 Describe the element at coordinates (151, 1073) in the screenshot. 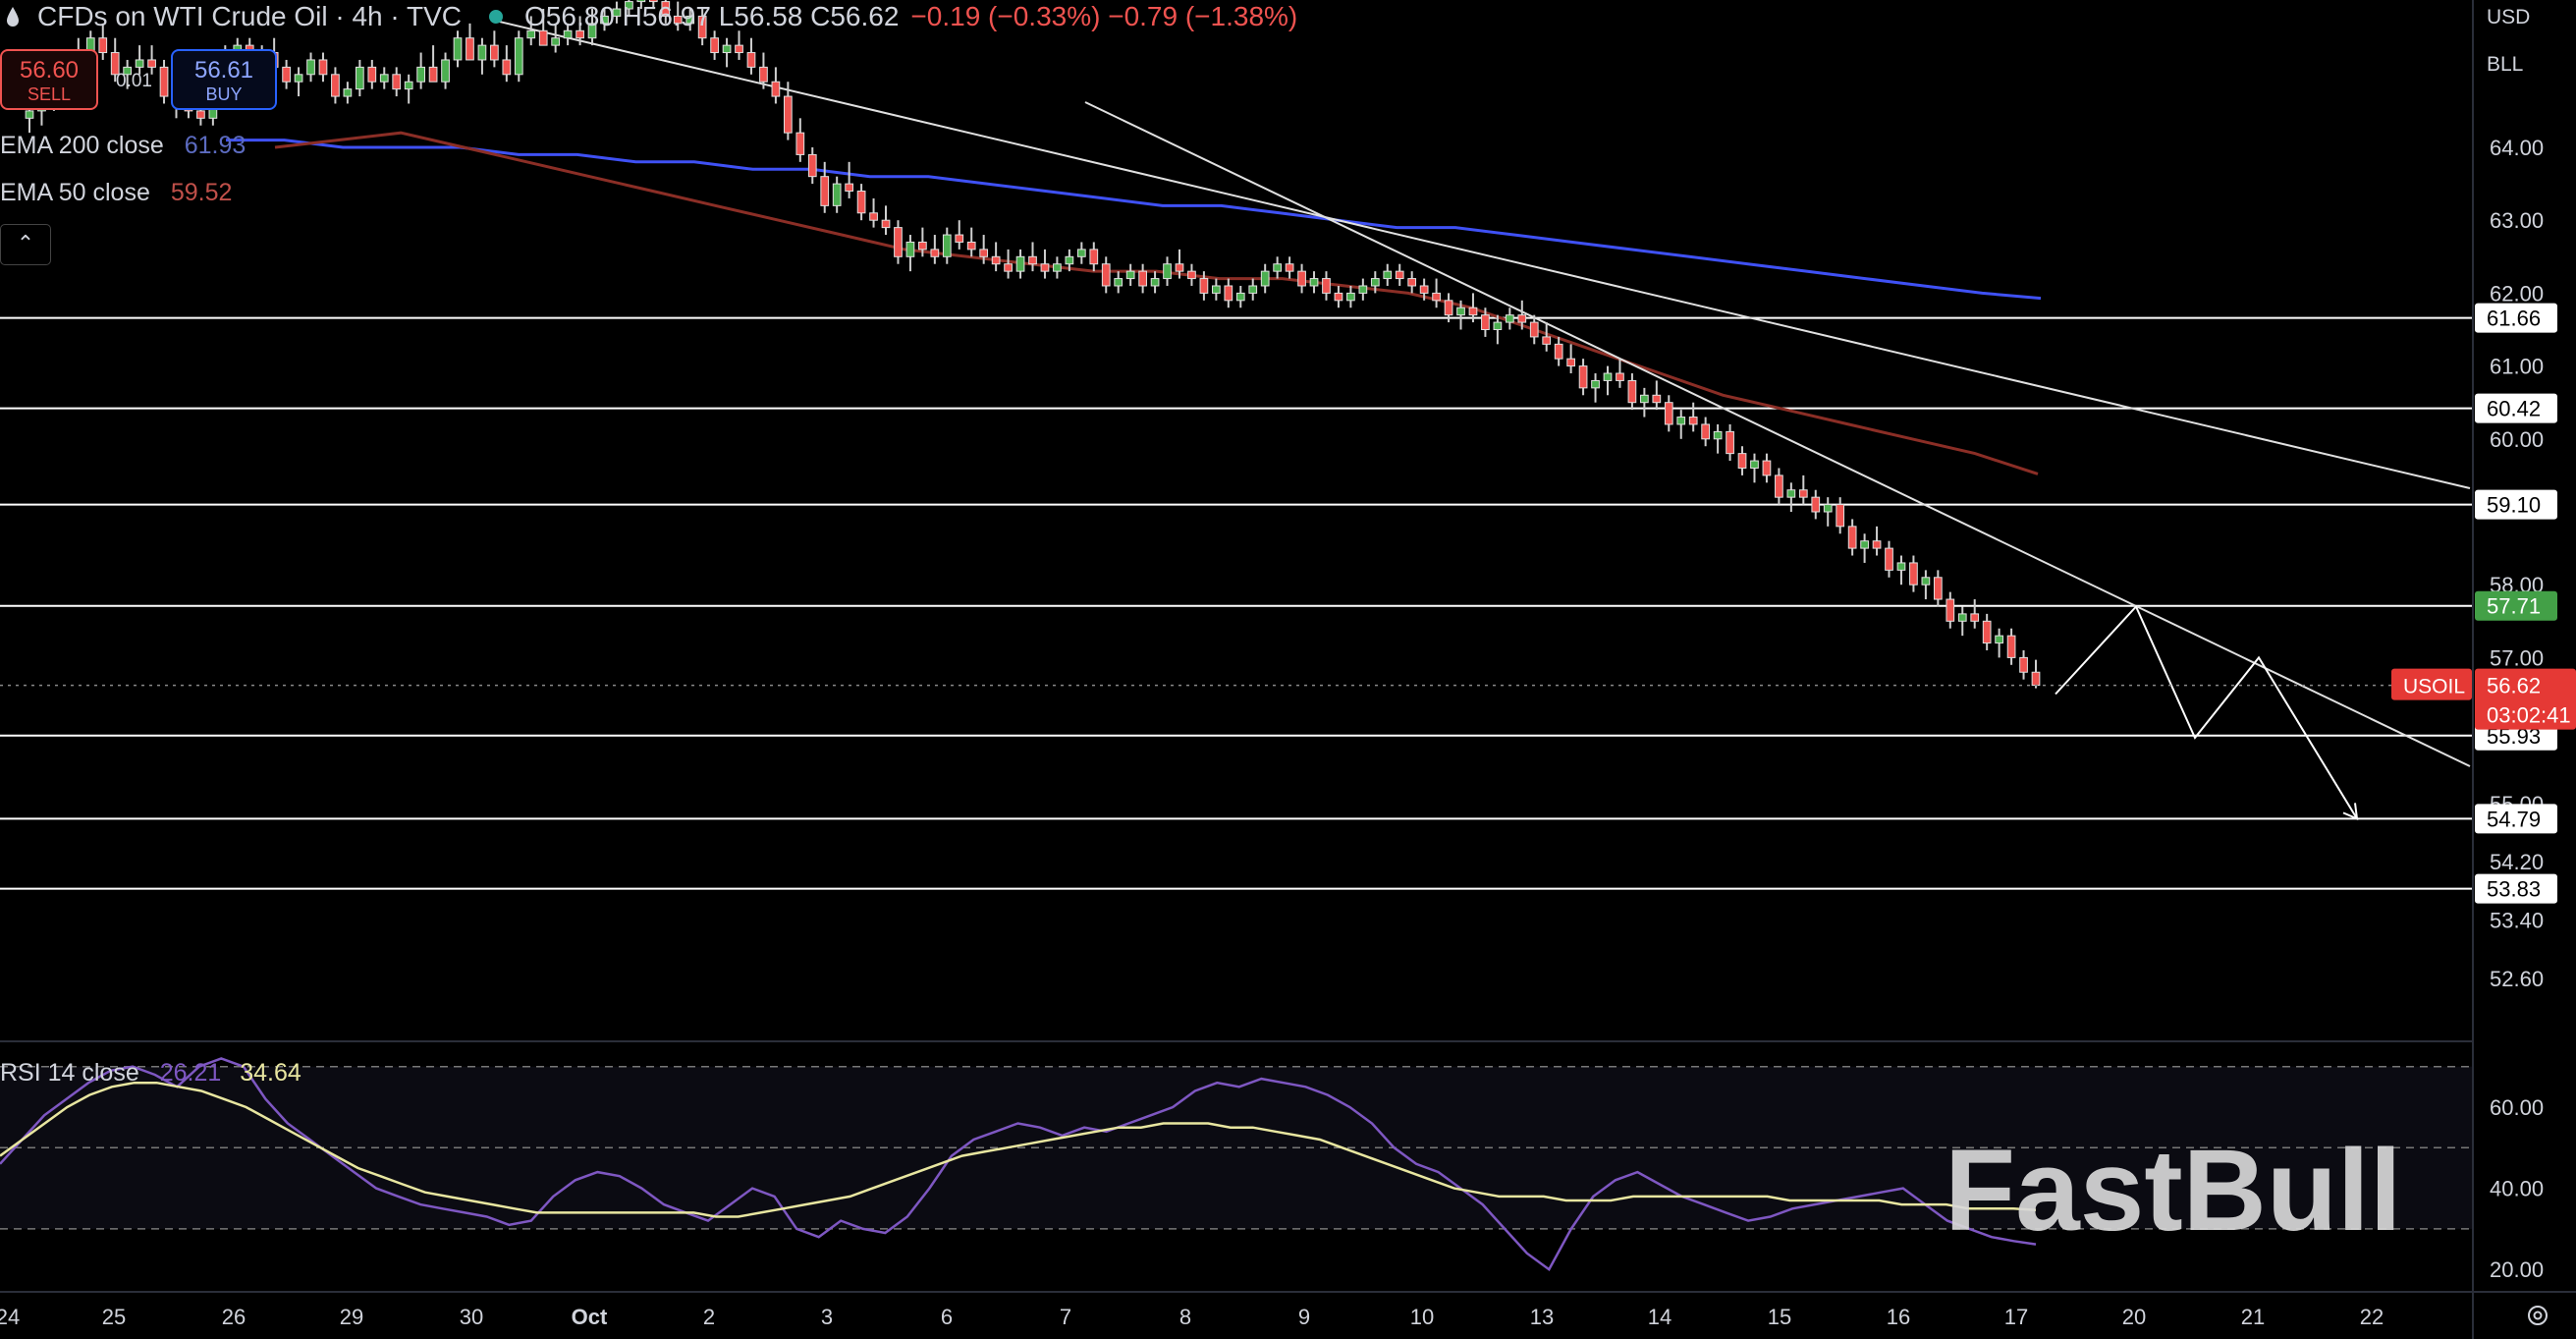

I see `rsi-legend: RSI 14 close 26.21 34.64` at that location.